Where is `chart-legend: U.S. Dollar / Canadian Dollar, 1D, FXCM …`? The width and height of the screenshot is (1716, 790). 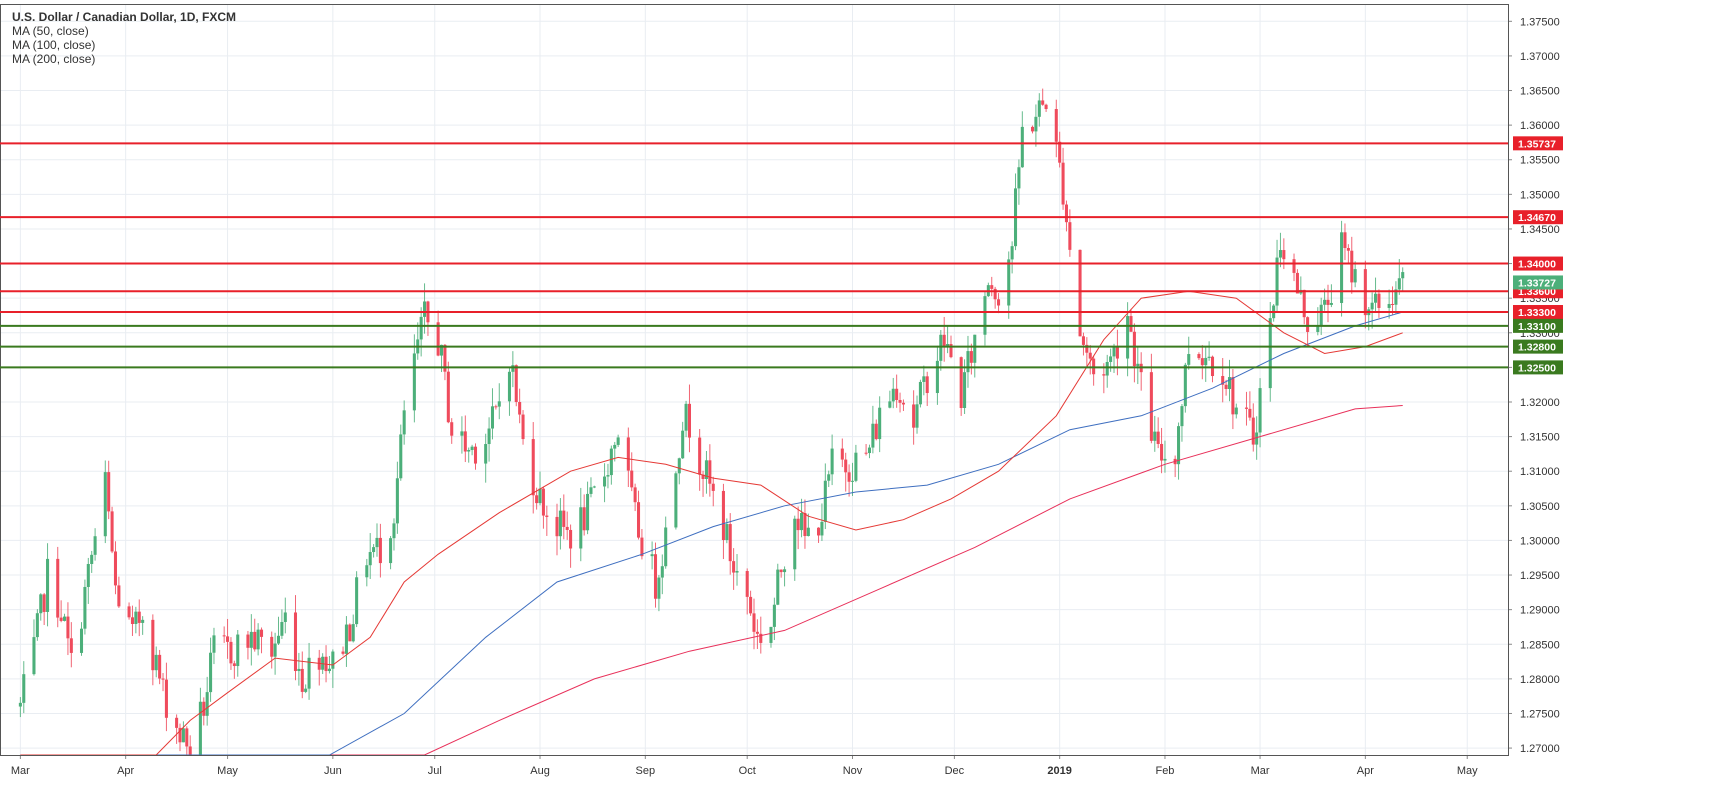
chart-legend: U.S. Dollar / Canadian Dollar, 1D, FXCM … is located at coordinates (124, 38).